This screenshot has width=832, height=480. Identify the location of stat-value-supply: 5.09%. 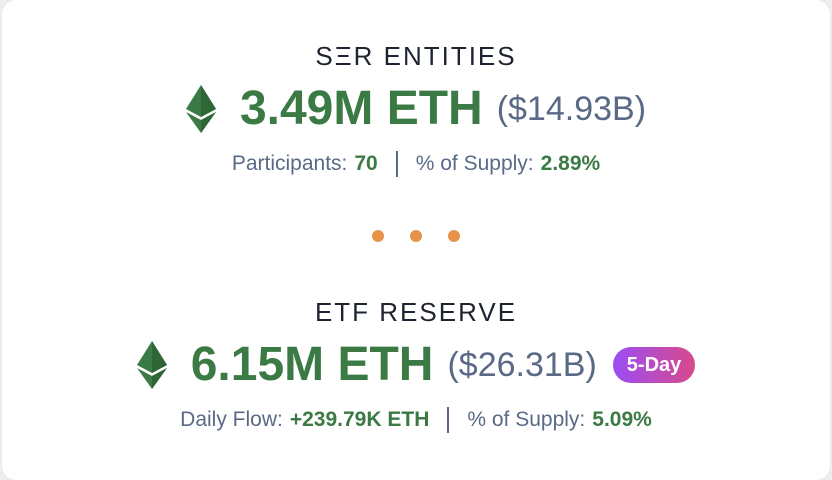
(622, 419).